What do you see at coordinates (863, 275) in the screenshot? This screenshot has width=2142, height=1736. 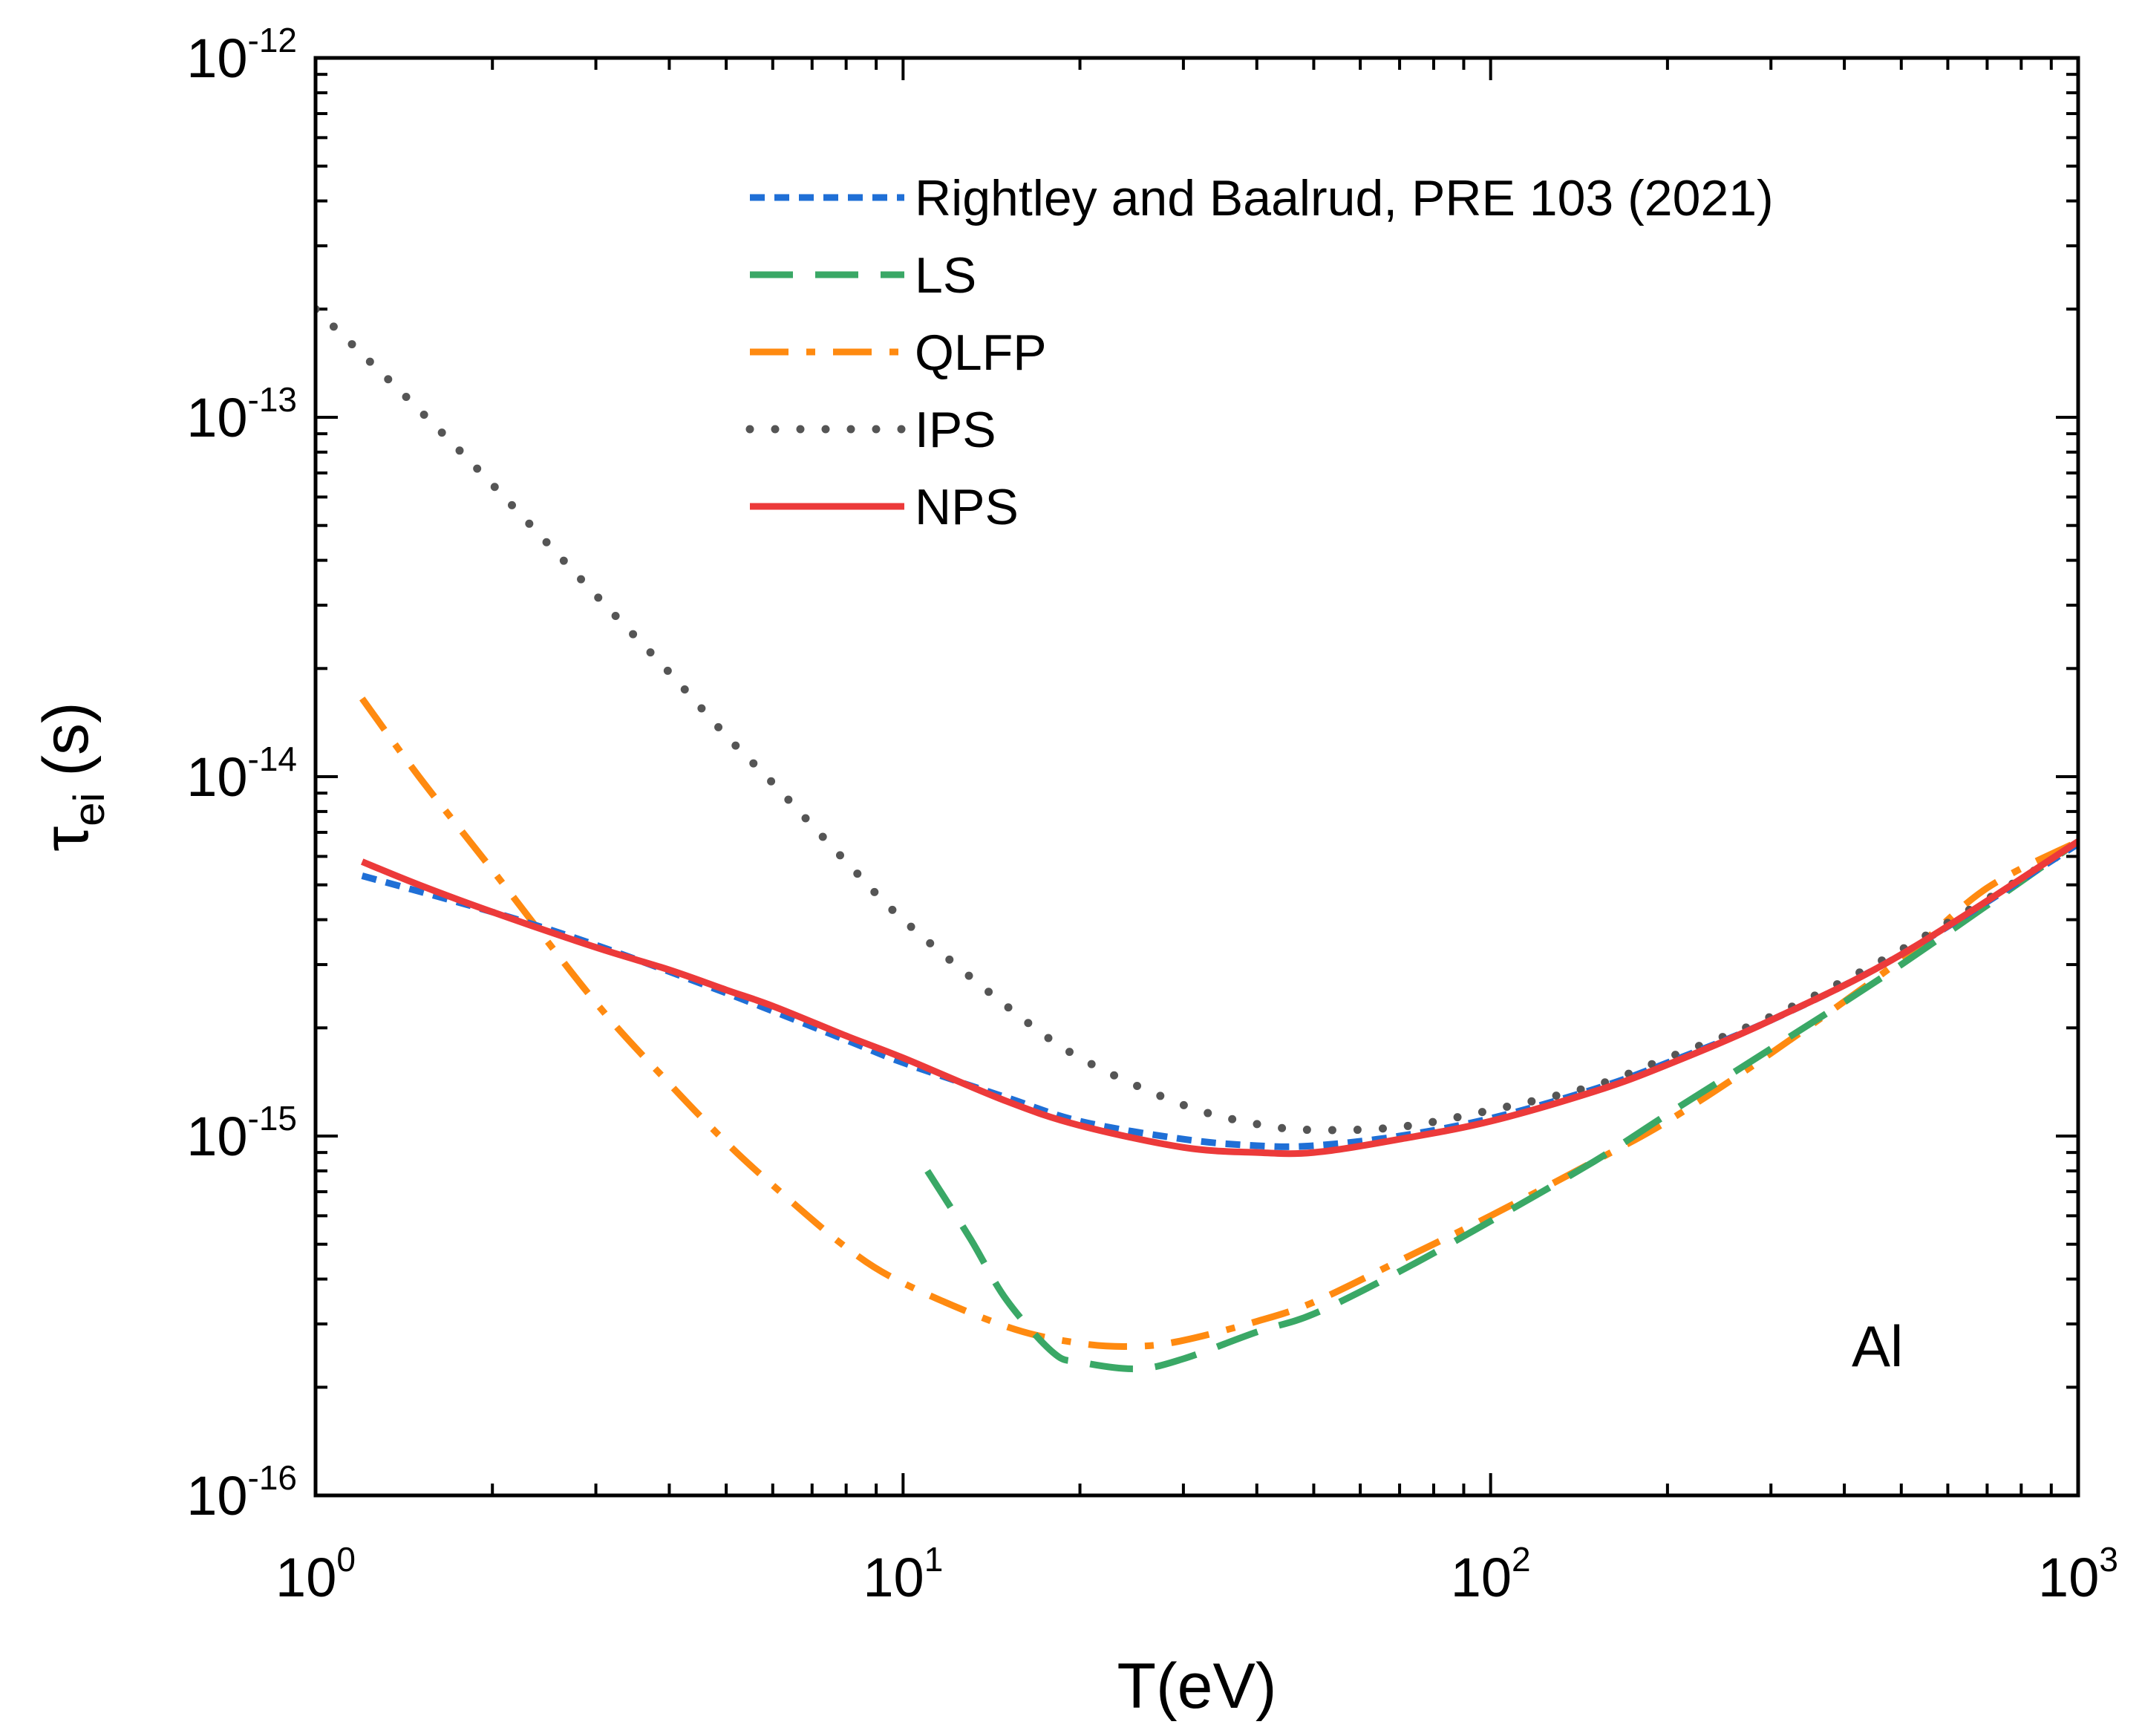 I see `legend-entry: LS` at bounding box center [863, 275].